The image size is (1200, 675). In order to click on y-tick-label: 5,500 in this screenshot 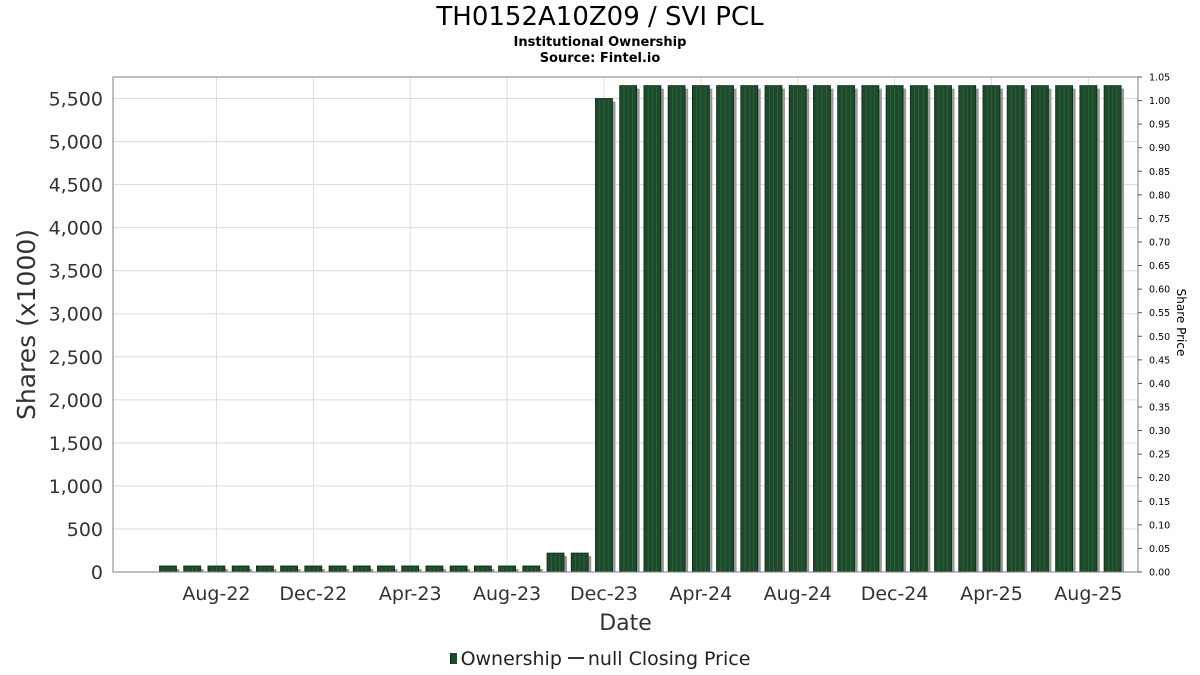, I will do `click(76, 100)`.